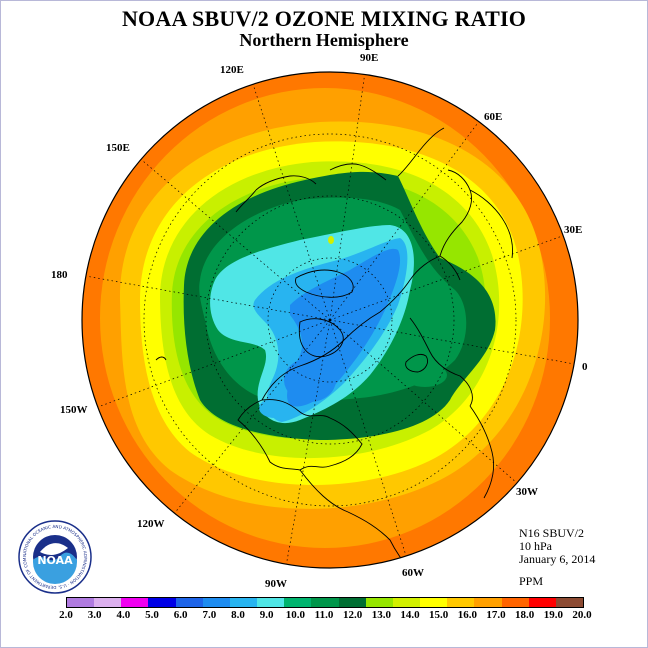 The image size is (648, 648). What do you see at coordinates (535, 546) in the screenshot?
I see `pressure-level: 10 hPa` at bounding box center [535, 546].